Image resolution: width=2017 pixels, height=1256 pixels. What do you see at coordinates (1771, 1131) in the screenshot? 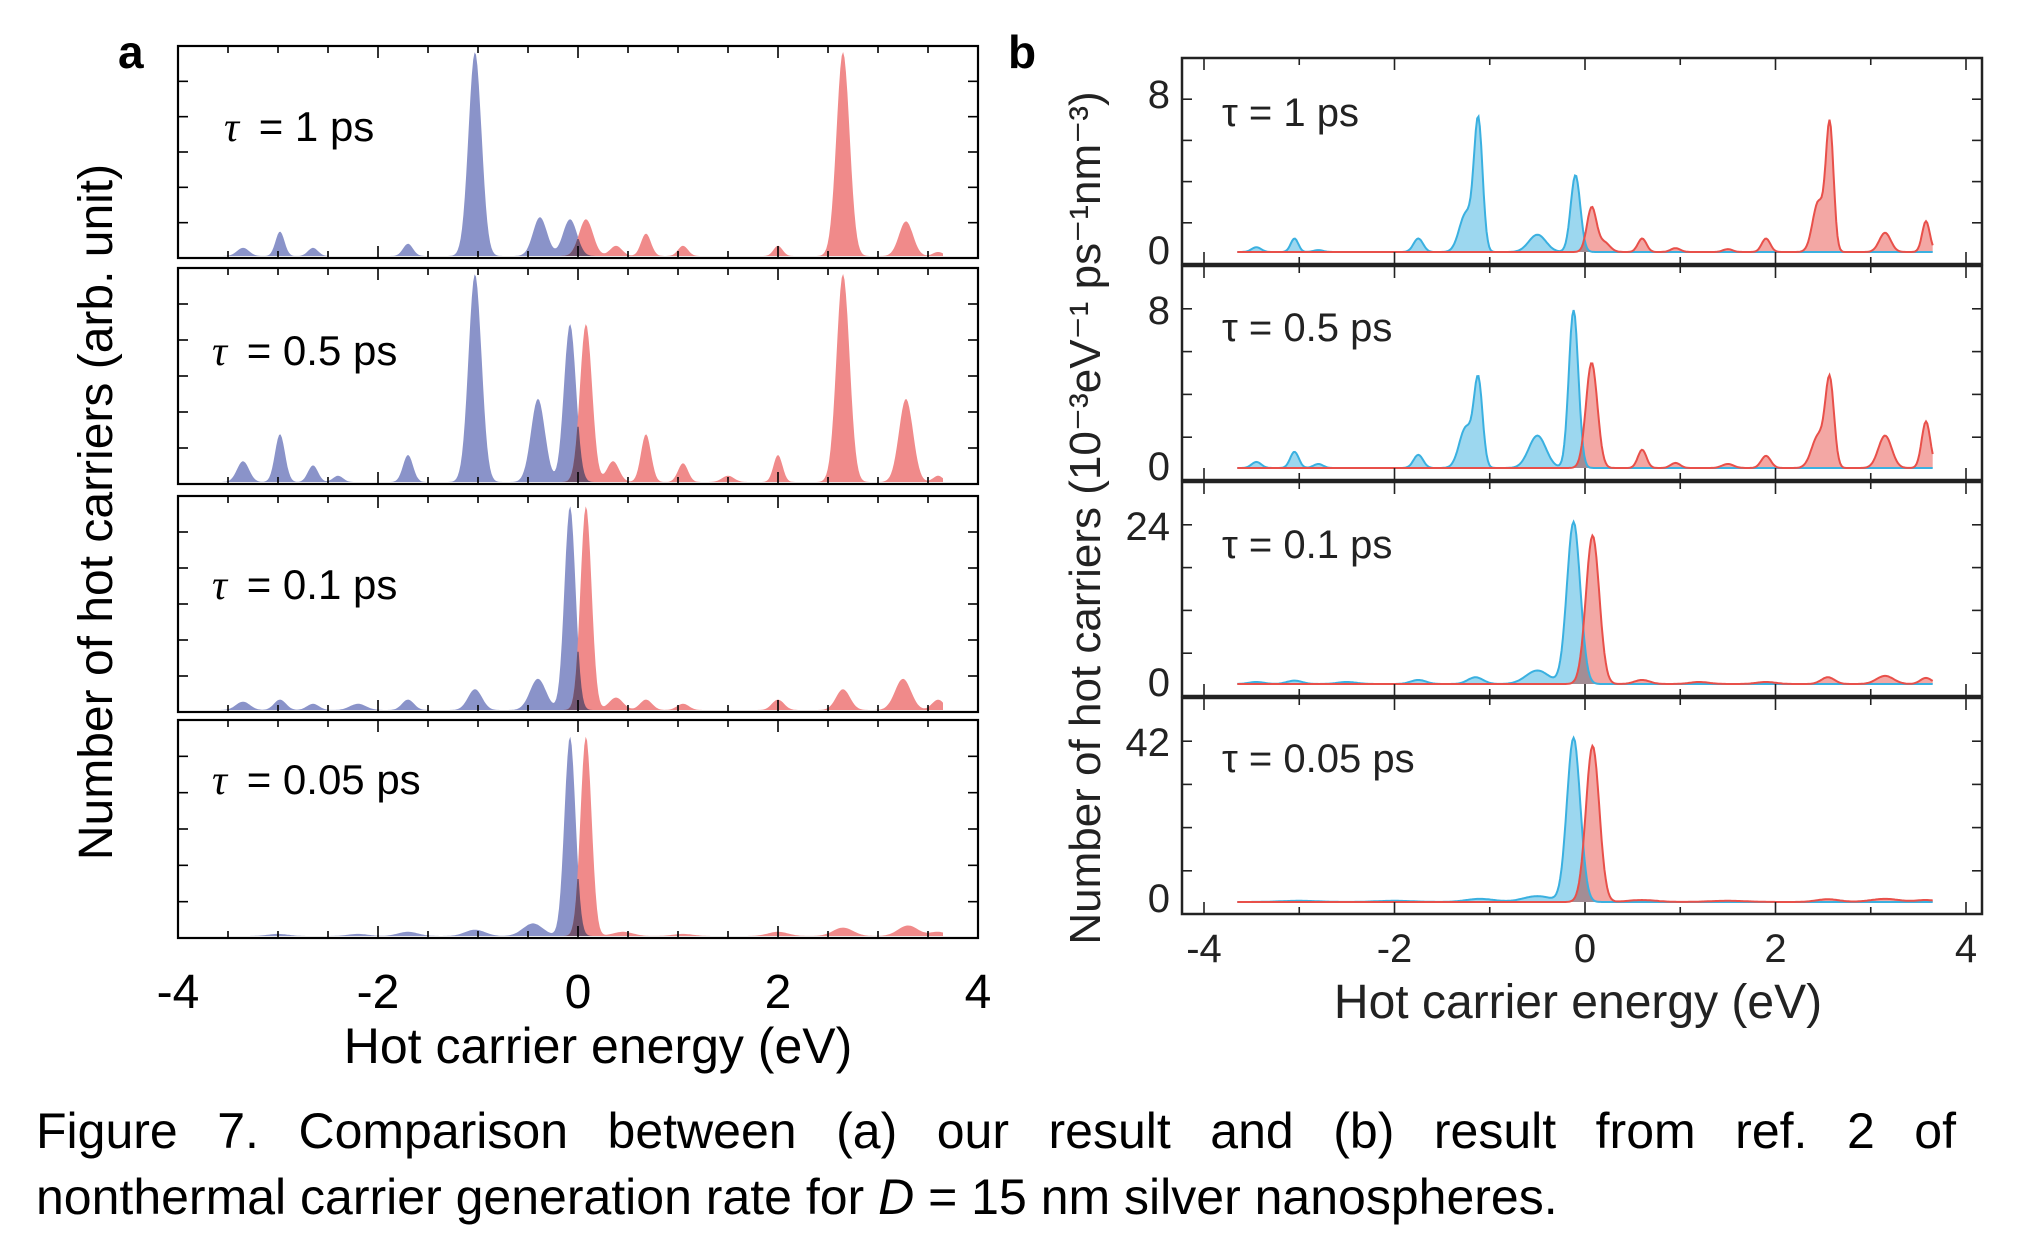
I see `caption-word: ref.` at bounding box center [1771, 1131].